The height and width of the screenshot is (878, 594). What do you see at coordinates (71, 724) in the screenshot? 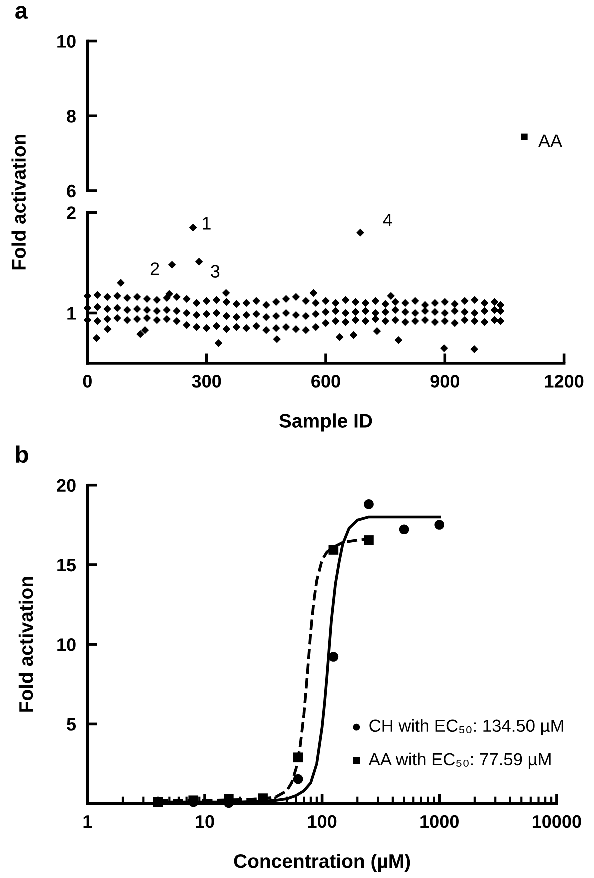
I see `y-tick-label: 5` at bounding box center [71, 724].